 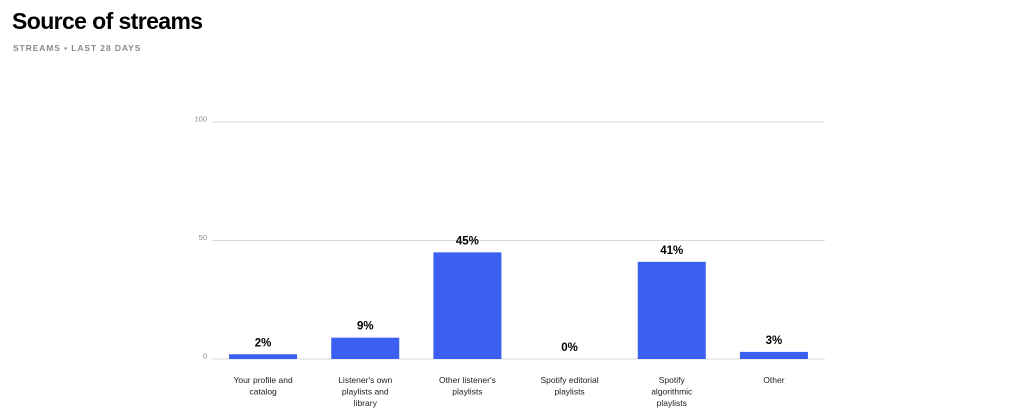 I want to click on category-label-2: Other listener's playlists, so click(x=467, y=386).